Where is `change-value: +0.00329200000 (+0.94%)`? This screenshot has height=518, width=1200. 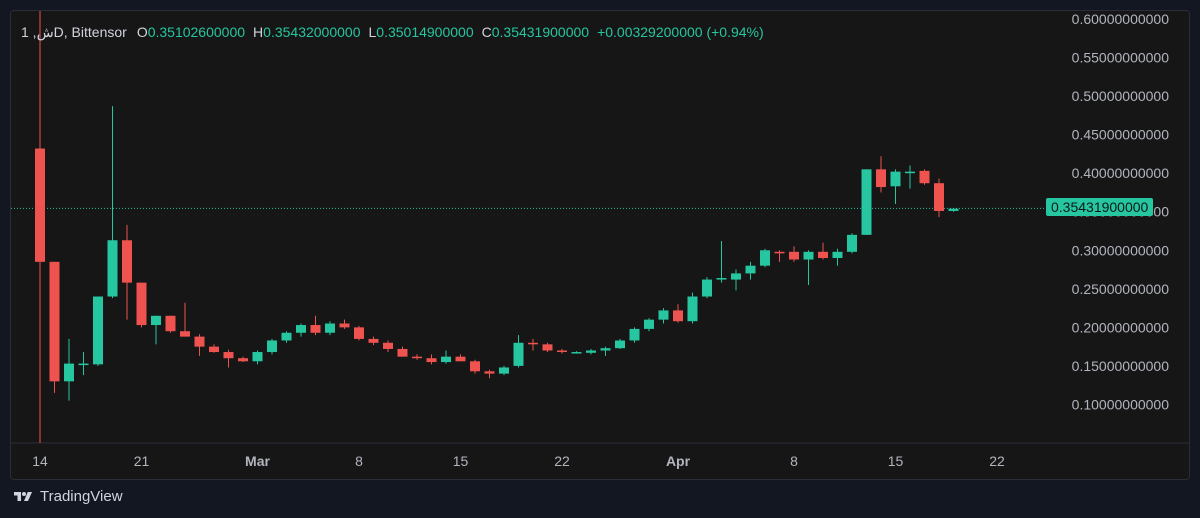
change-value: +0.00329200000 (+0.94%) is located at coordinates (680, 32).